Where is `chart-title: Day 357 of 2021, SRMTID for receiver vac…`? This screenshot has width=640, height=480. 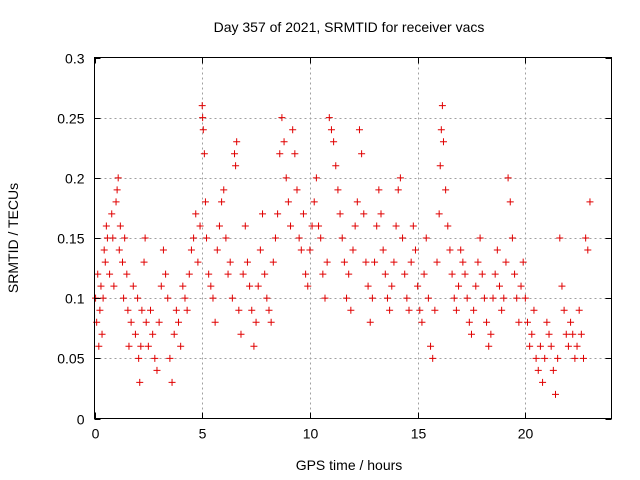
chart-title: Day 357 of 2021, SRMTID for receiver vac… is located at coordinates (349, 27).